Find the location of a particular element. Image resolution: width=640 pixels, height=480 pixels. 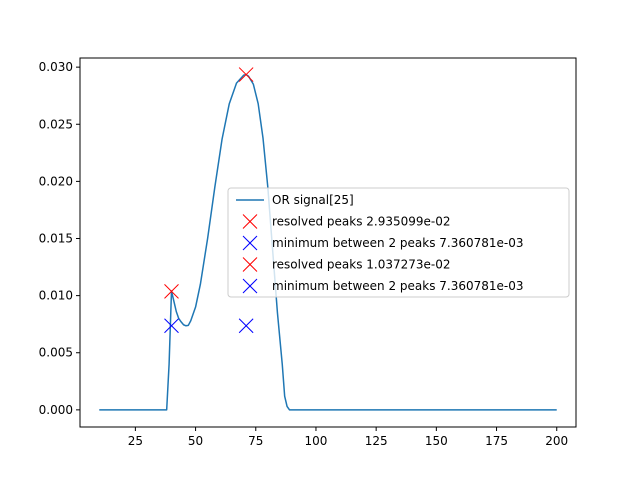

legend-entry-0: OR signal[25] is located at coordinates (295, 200).